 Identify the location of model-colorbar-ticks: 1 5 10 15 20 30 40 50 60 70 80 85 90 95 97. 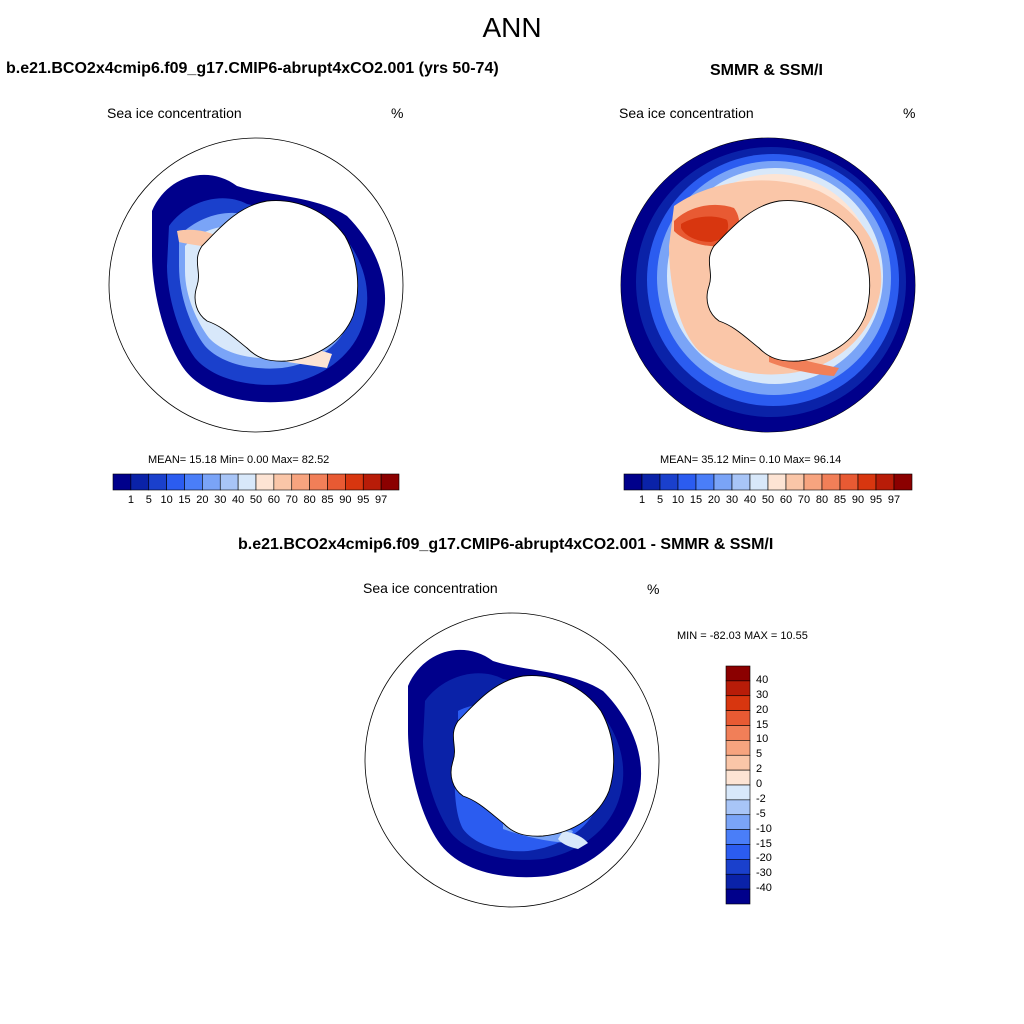
(256, 501).